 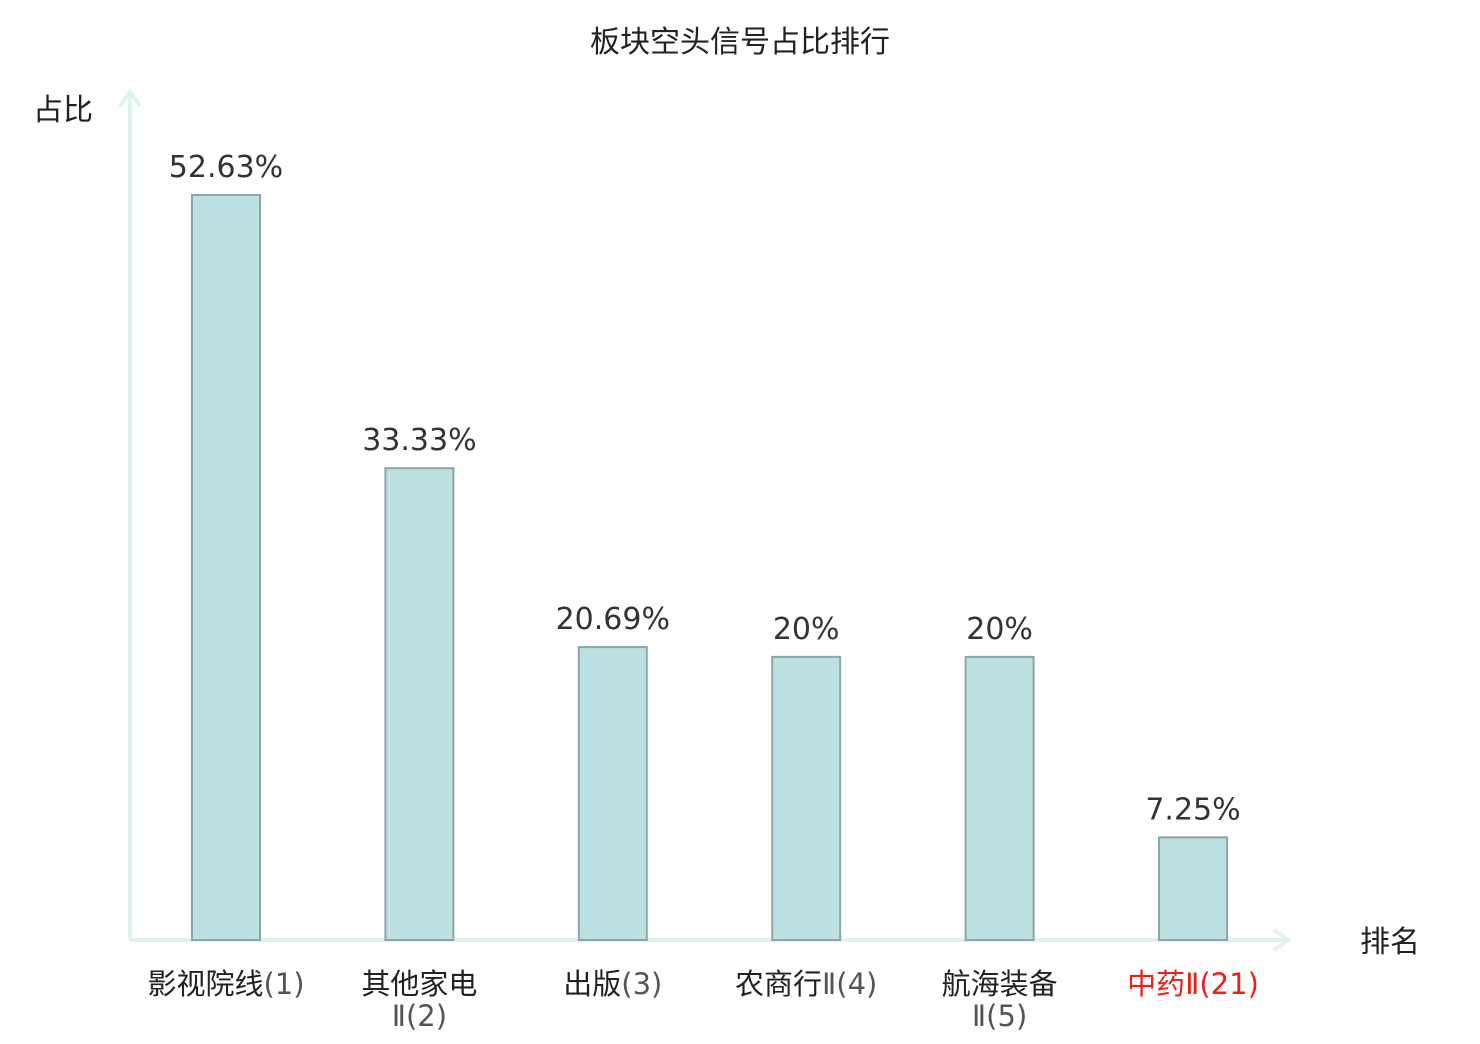 I want to click on category-label-5: 航海装备, so click(x=1000, y=984).